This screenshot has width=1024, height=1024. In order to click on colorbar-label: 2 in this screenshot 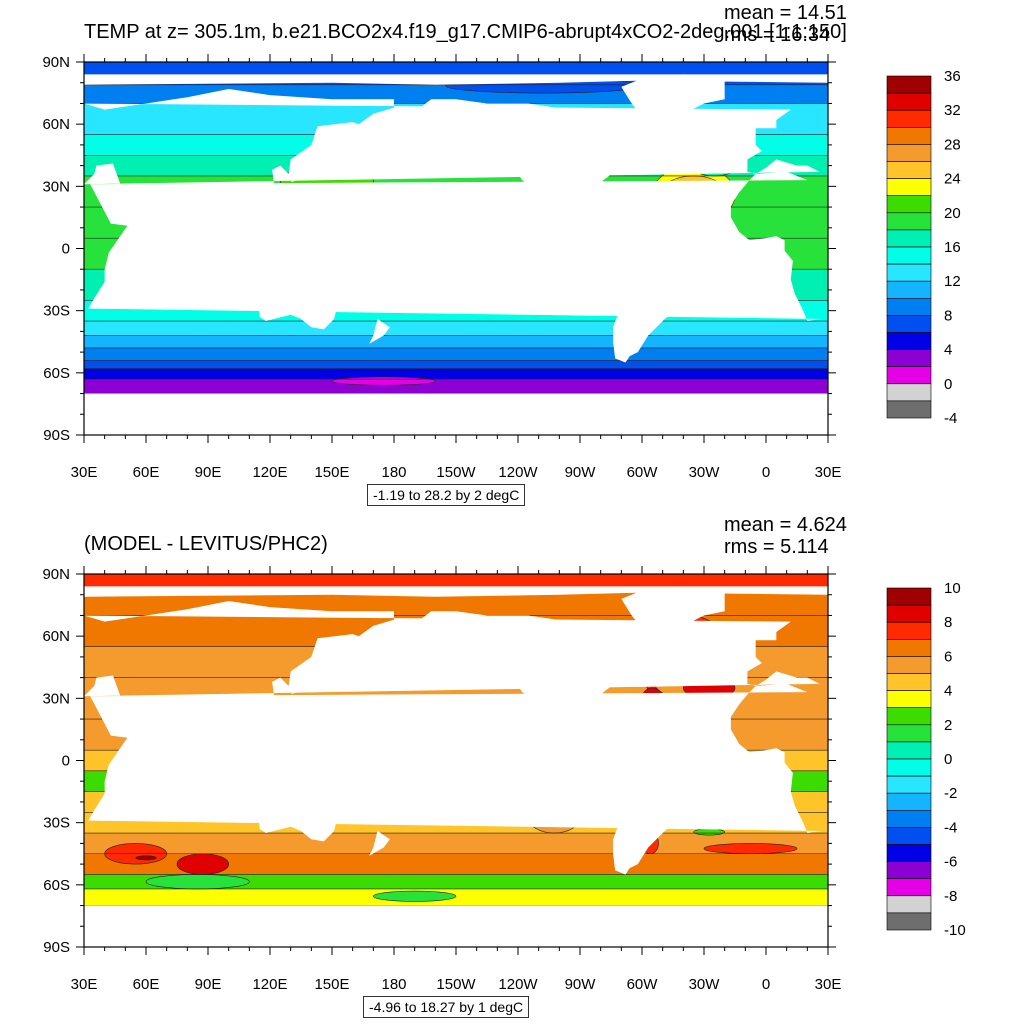, I will do `click(948, 725)`.